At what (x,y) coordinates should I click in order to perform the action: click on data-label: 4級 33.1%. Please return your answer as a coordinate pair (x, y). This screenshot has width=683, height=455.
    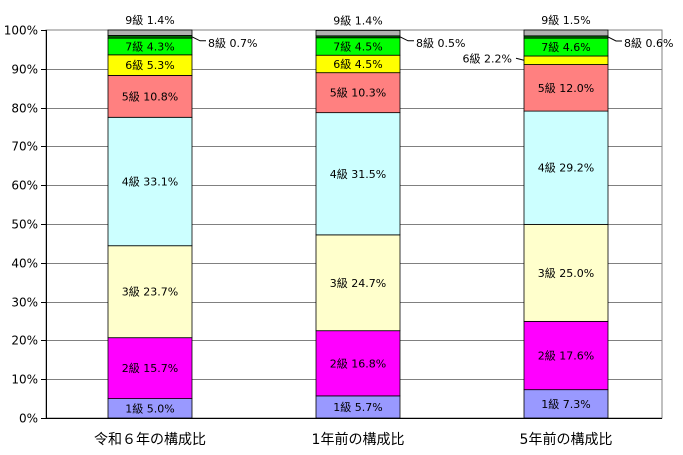
    Looking at the image, I should click on (150, 182).